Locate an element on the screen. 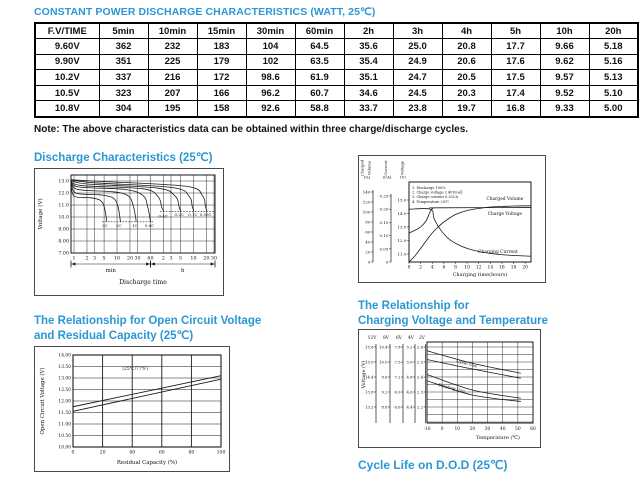  svg-text: 14.0 is located at coordinates (401, 213).